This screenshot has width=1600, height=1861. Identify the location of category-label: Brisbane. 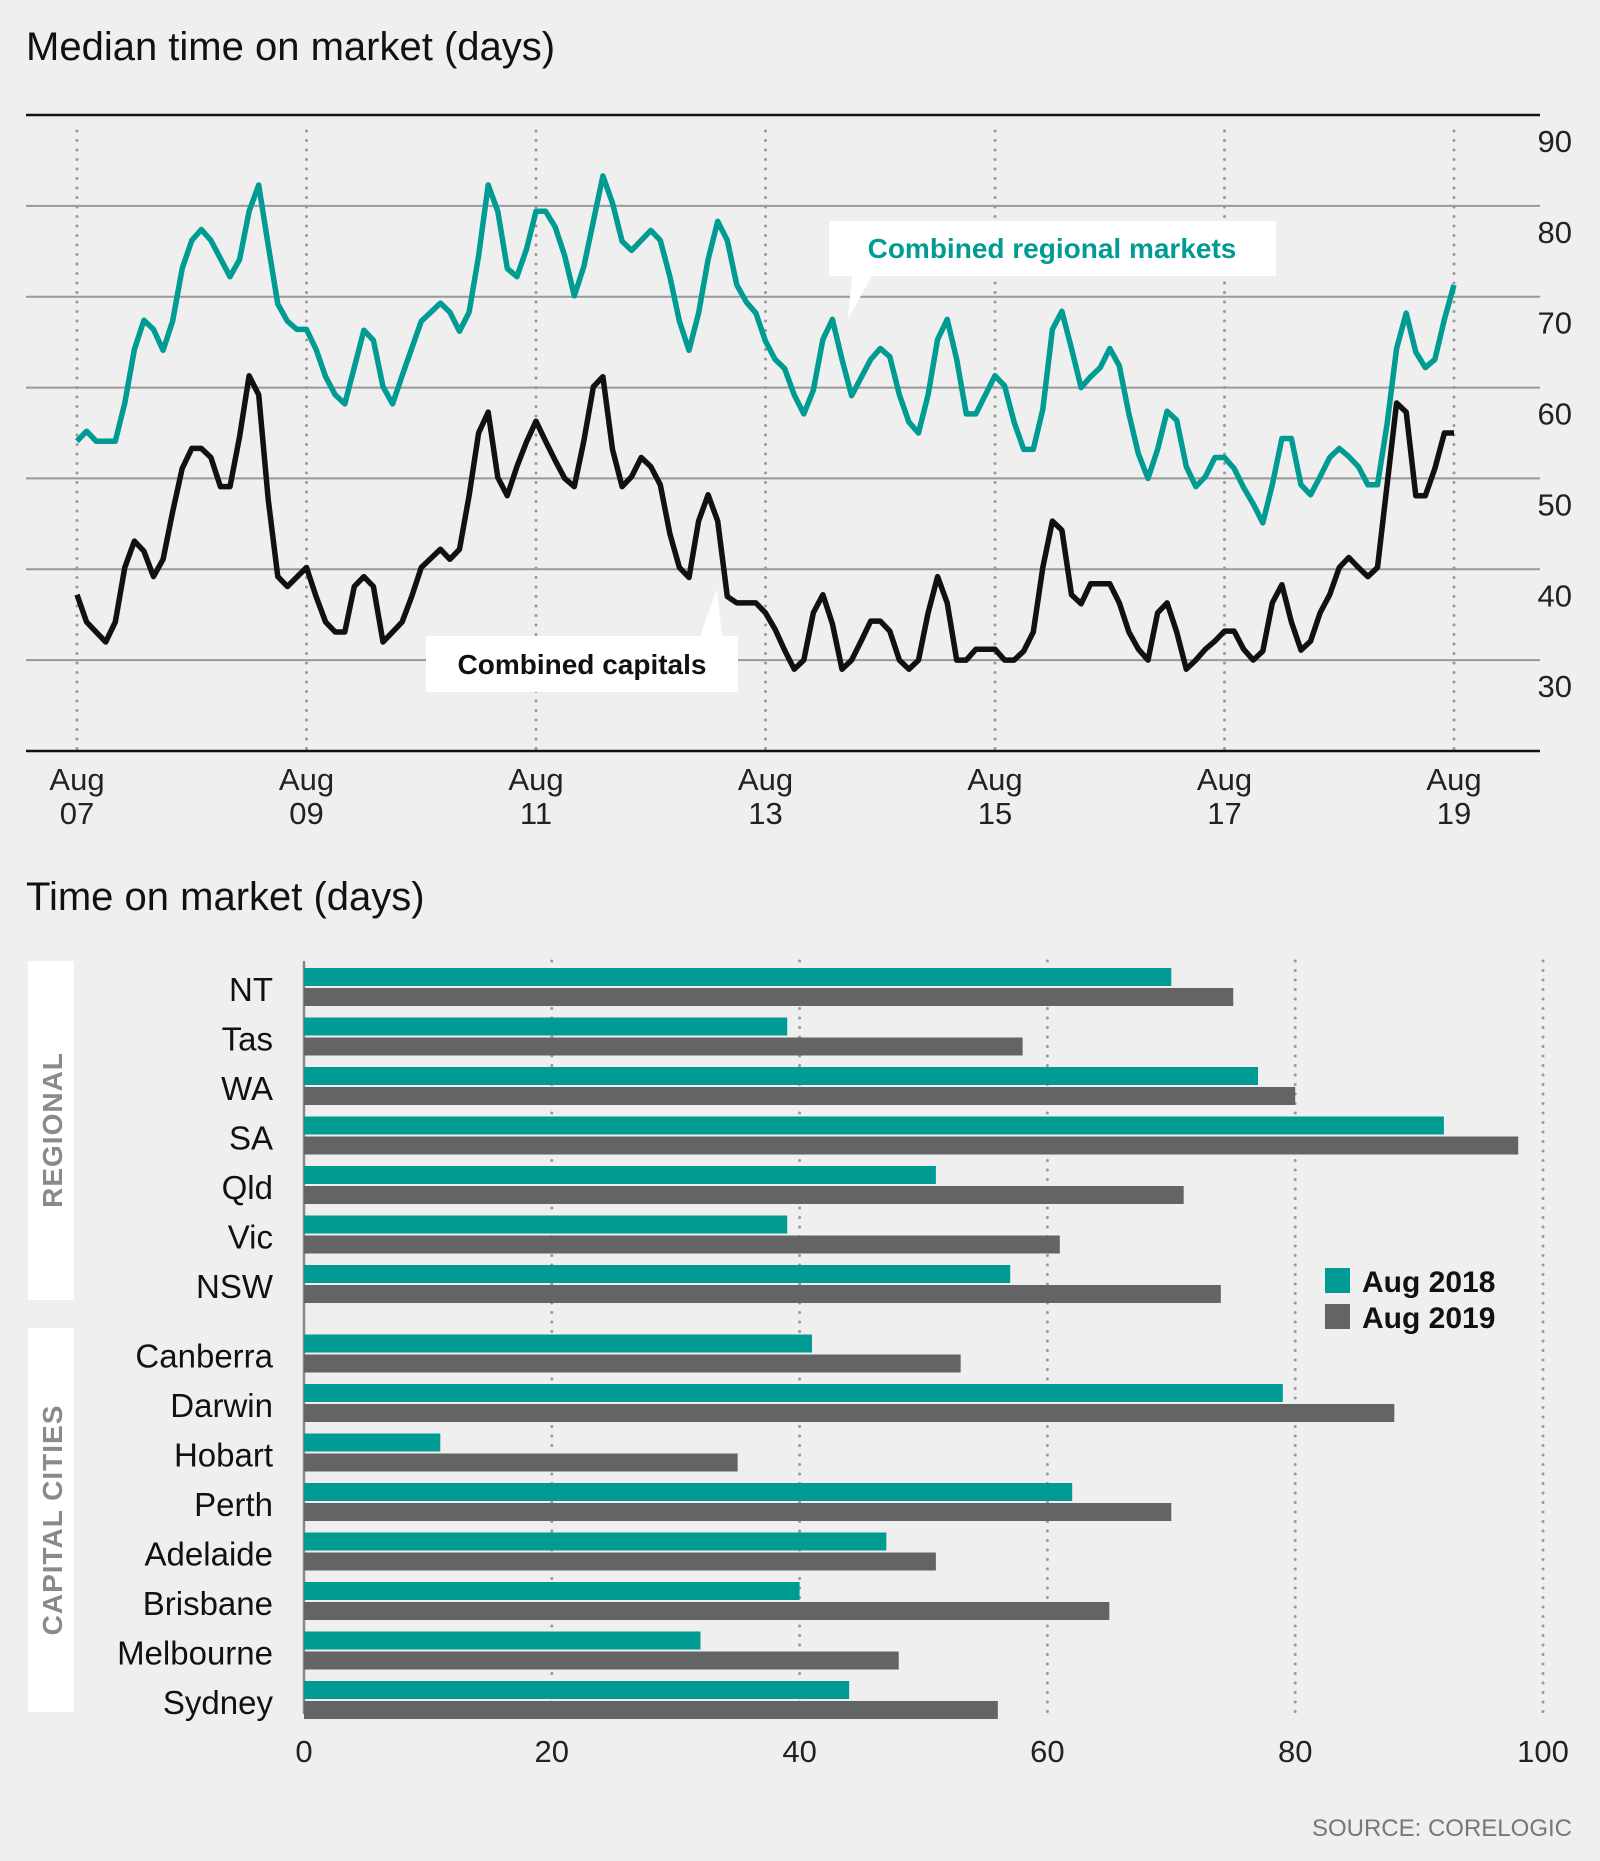
(208, 1603).